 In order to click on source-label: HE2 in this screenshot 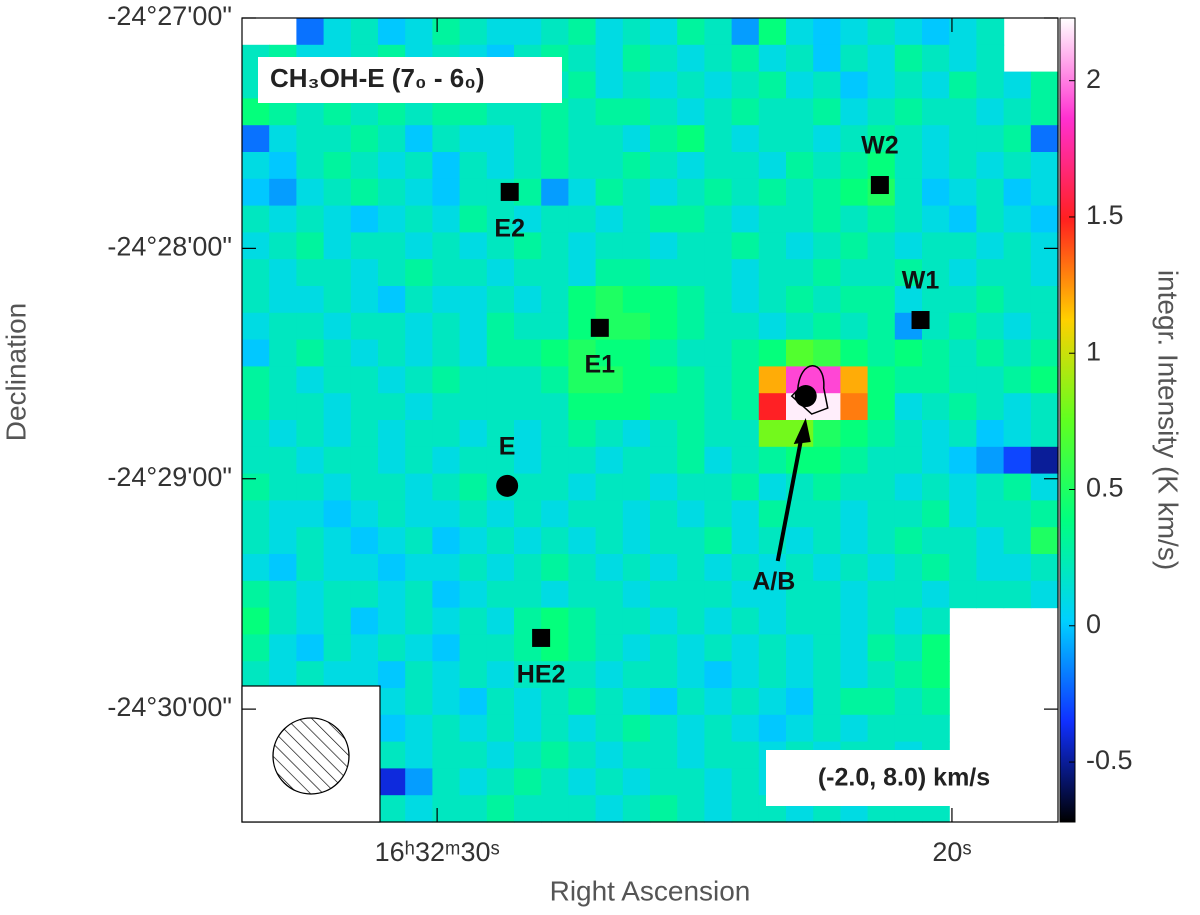, I will do `click(541, 675)`.